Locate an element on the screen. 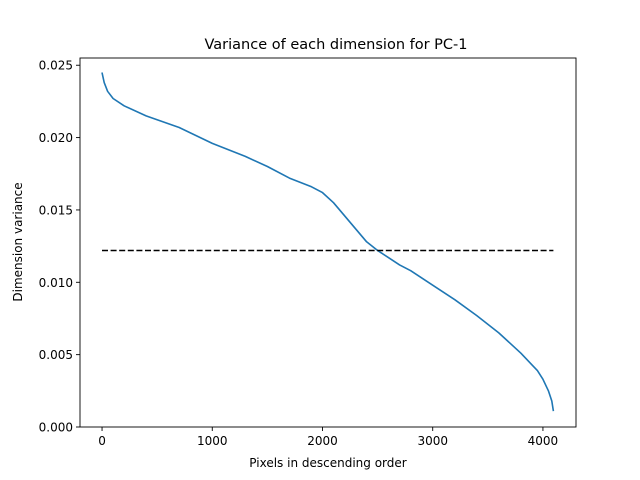 This screenshot has height=480, width=640. x-tick-label: 1000 is located at coordinates (212, 441).